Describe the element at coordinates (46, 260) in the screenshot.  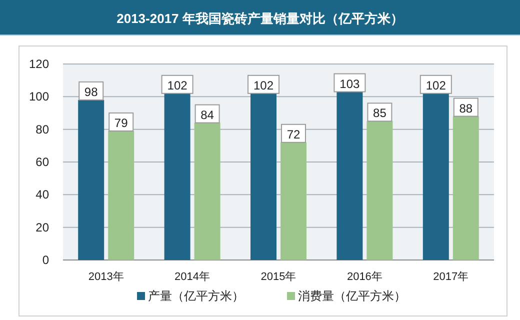
I see `y-tick-label: 0` at that location.